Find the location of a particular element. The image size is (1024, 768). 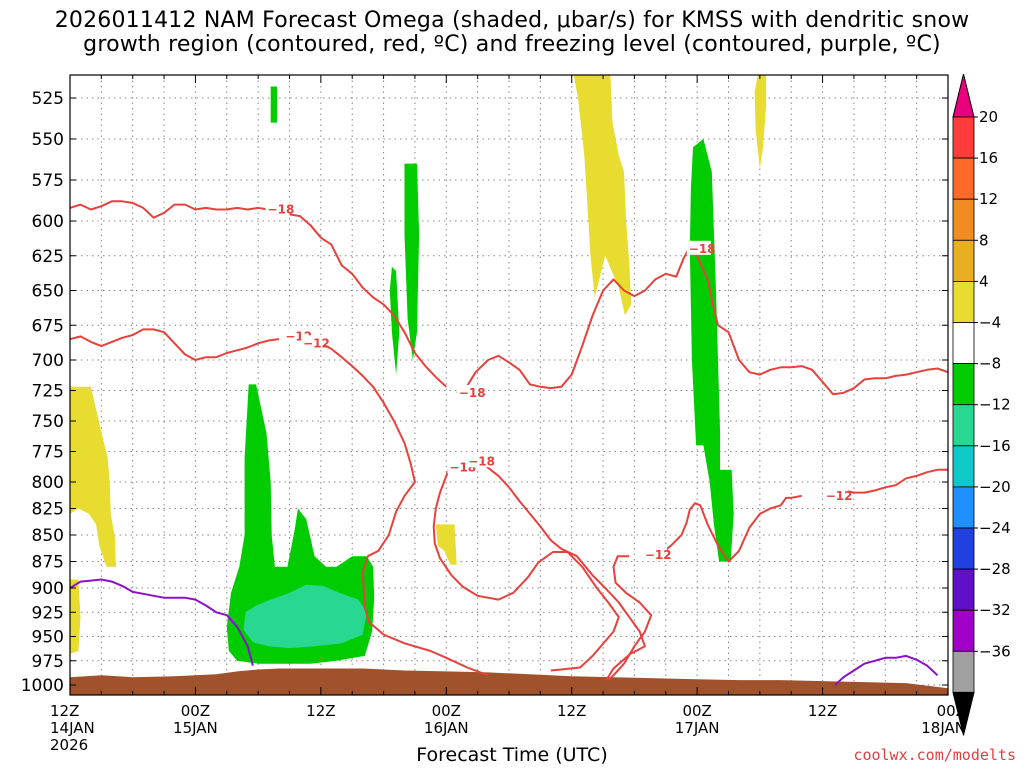

colorbar-label: −12 is located at coordinates (995, 405).